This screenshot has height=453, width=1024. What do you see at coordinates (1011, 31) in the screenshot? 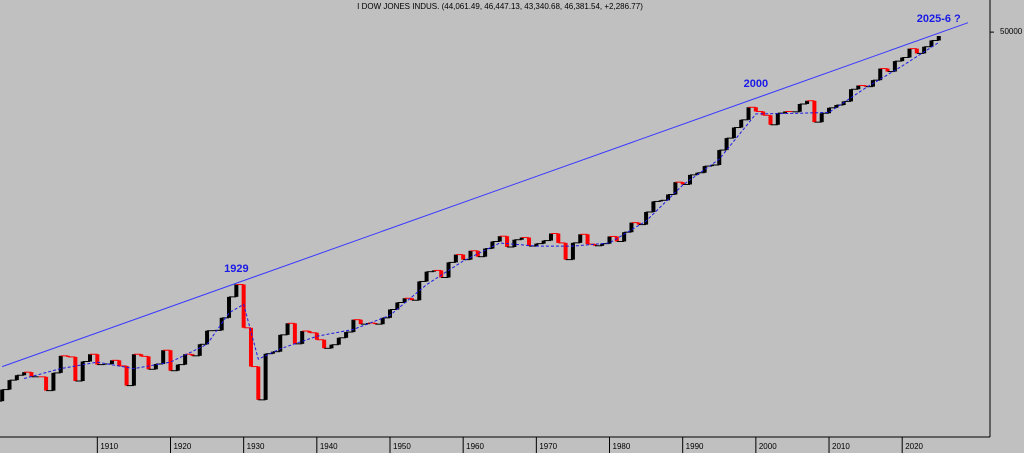
I see `y-tick-label: 50000` at bounding box center [1011, 31].